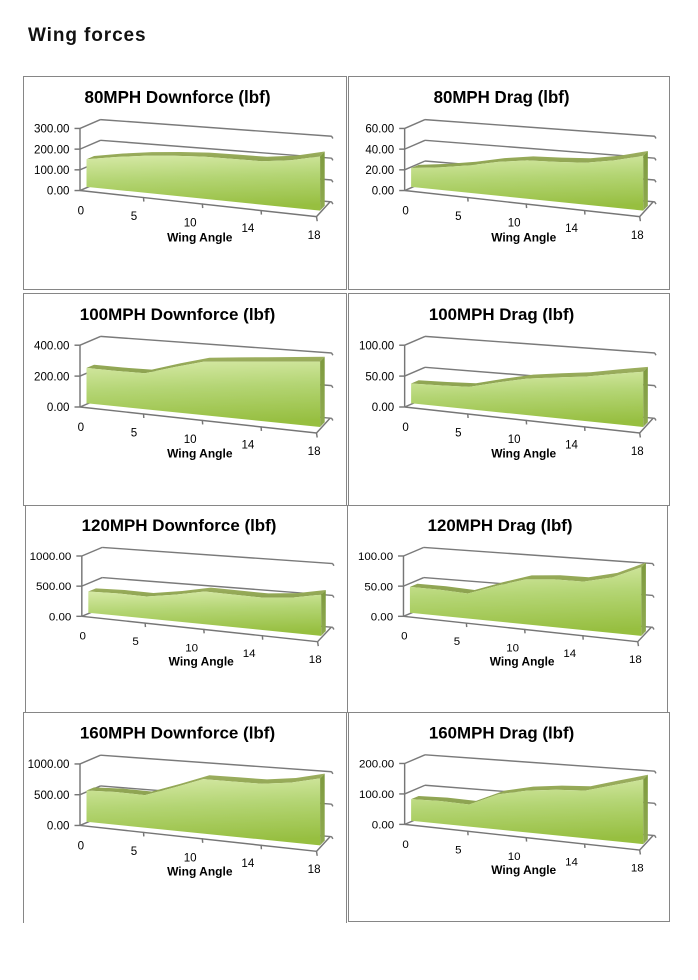  What do you see at coordinates (51, 129) in the screenshot?
I see `svg-text: 300.00` at bounding box center [51, 129].